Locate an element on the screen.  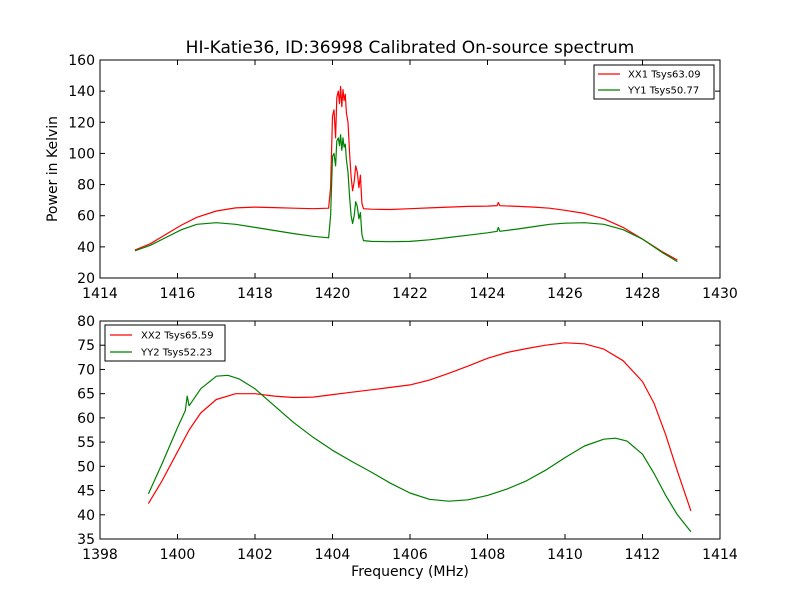
bottom-x-tick-label: 1400 is located at coordinates (178, 555).